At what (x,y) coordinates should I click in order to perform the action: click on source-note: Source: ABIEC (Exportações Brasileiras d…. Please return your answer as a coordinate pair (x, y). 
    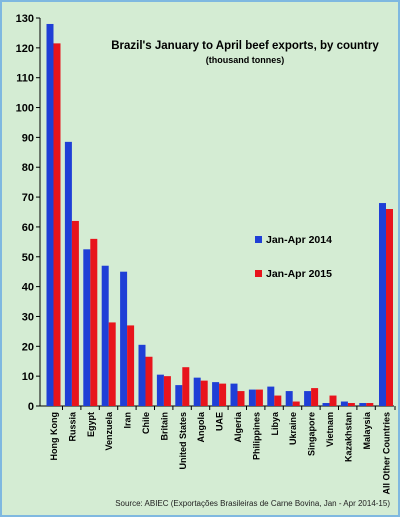
    Looking at the image, I should click on (252, 503).